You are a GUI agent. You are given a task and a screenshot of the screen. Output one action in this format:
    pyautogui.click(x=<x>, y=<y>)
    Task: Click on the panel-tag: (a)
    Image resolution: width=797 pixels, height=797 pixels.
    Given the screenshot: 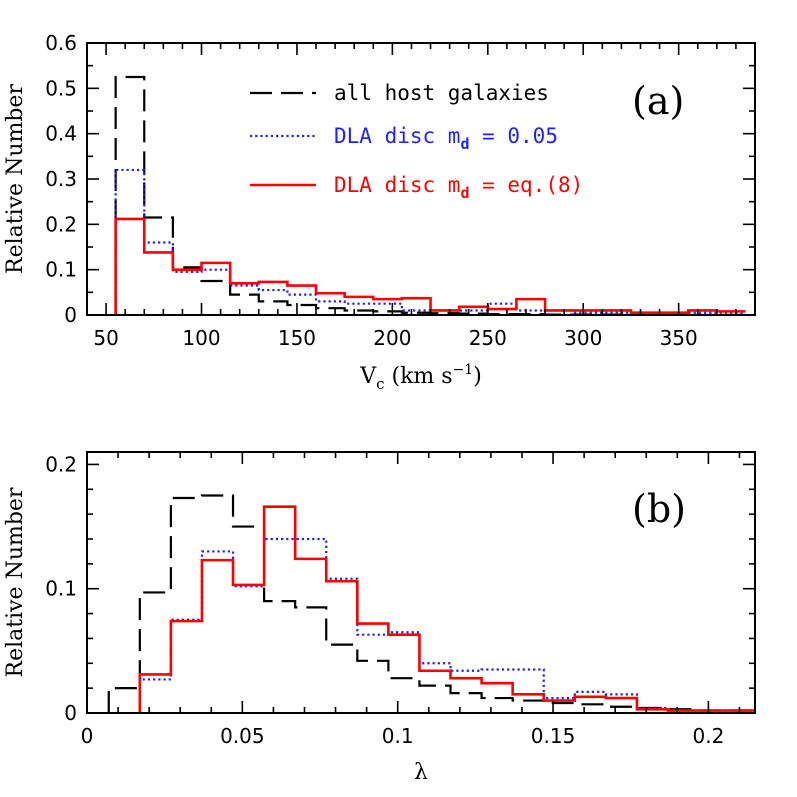 What is the action you would take?
    pyautogui.click(x=658, y=101)
    